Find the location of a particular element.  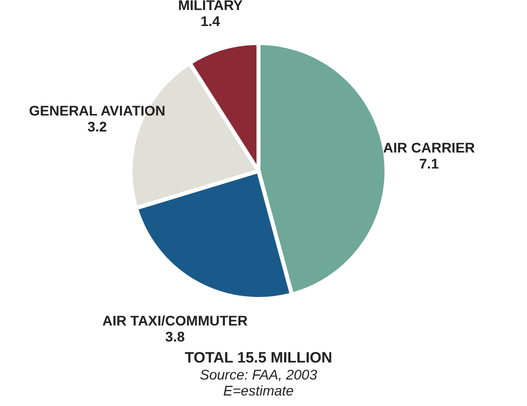

slice-label: GENERAL AVIATION is located at coordinates (97, 110).